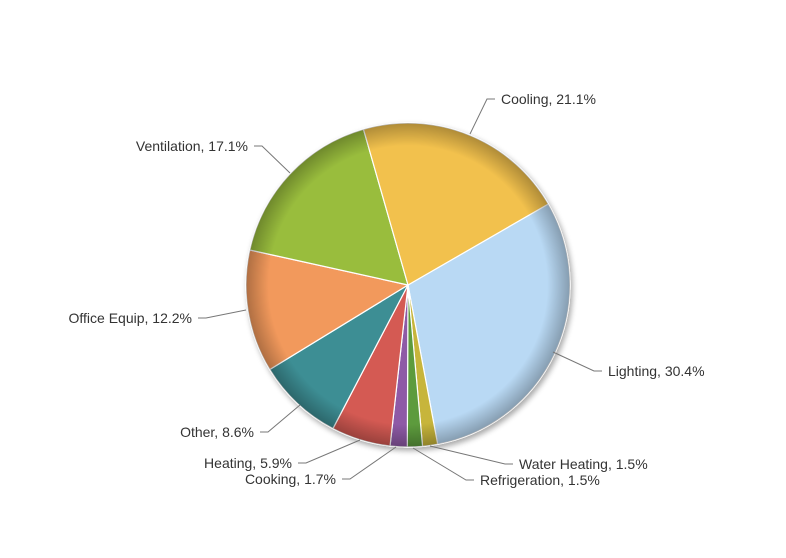 Image resolution: width=786 pixels, height=558 pixels. Describe the element at coordinates (577, 361) in the screenshot. I see `leader-line-lighting` at that location.